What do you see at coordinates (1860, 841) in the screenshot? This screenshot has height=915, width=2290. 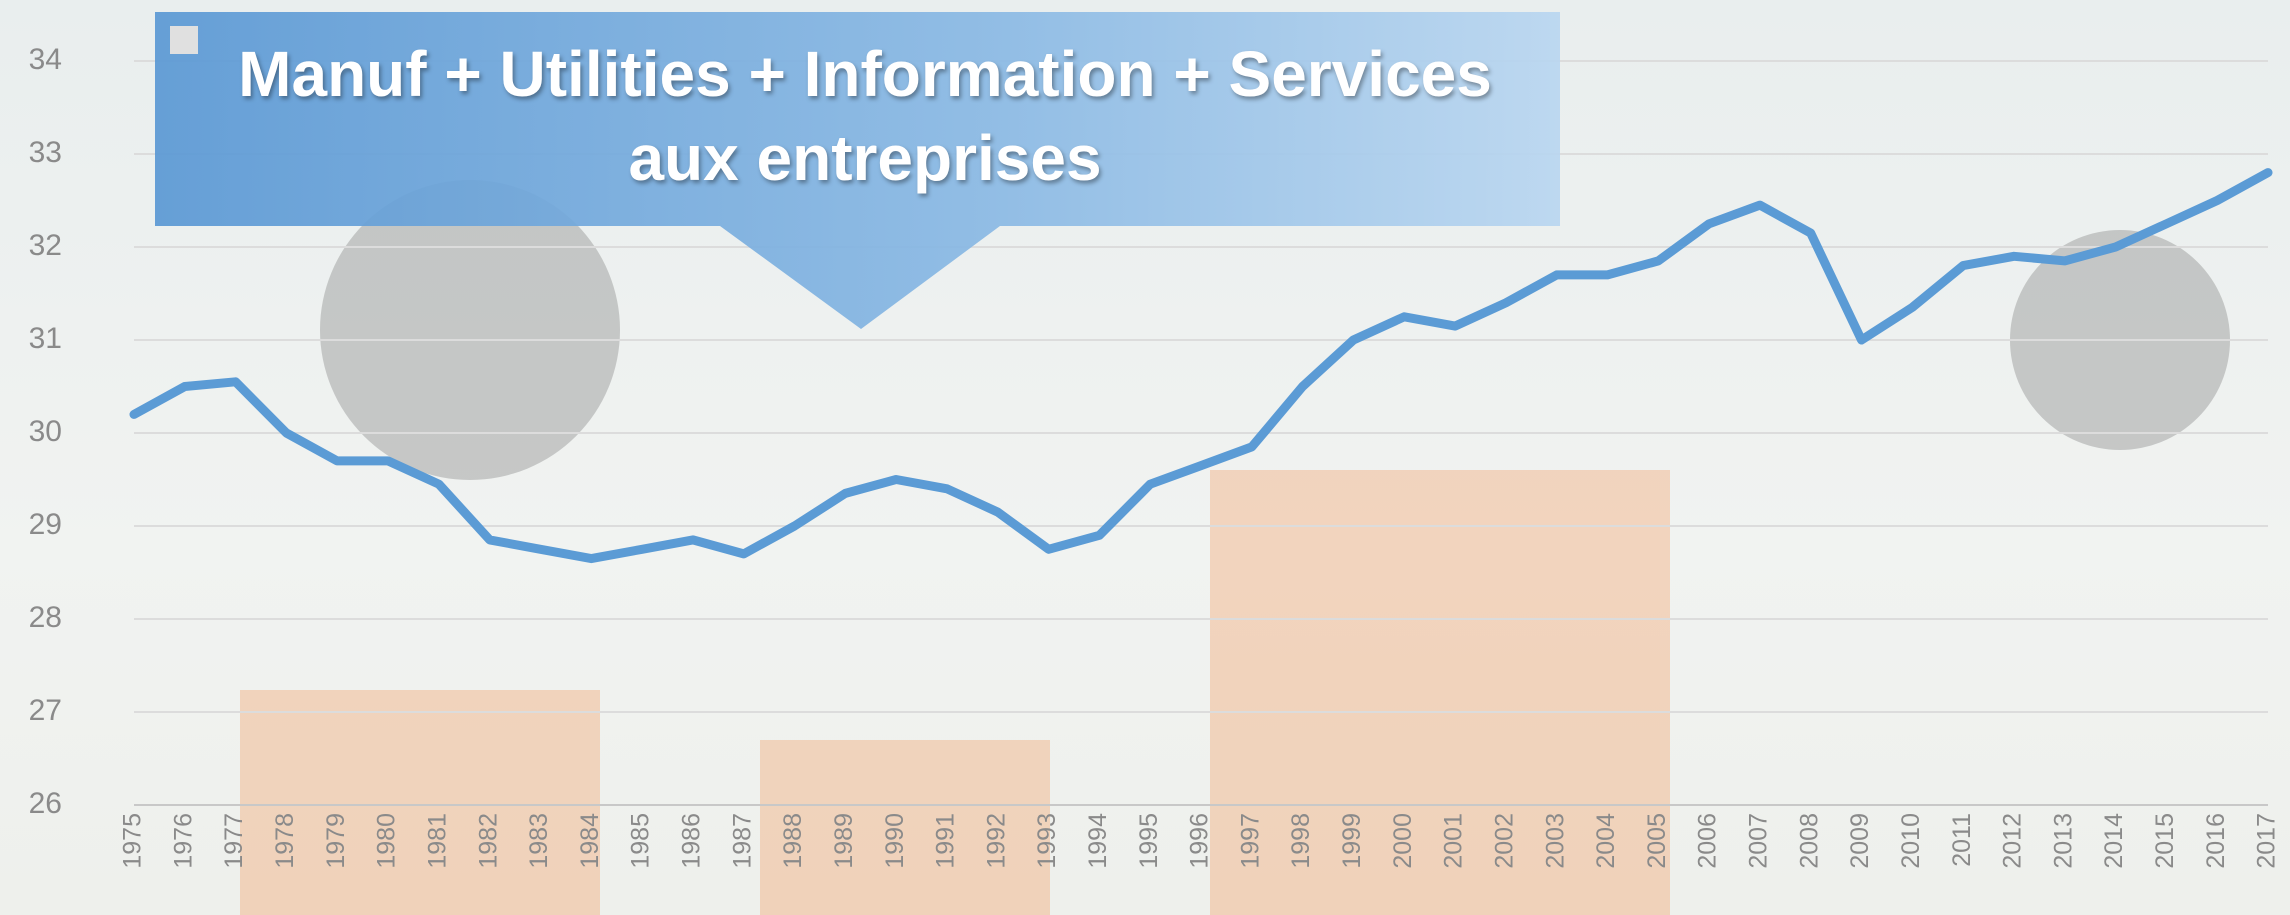 I see `x-tick-label: 2009` at bounding box center [1860, 841].